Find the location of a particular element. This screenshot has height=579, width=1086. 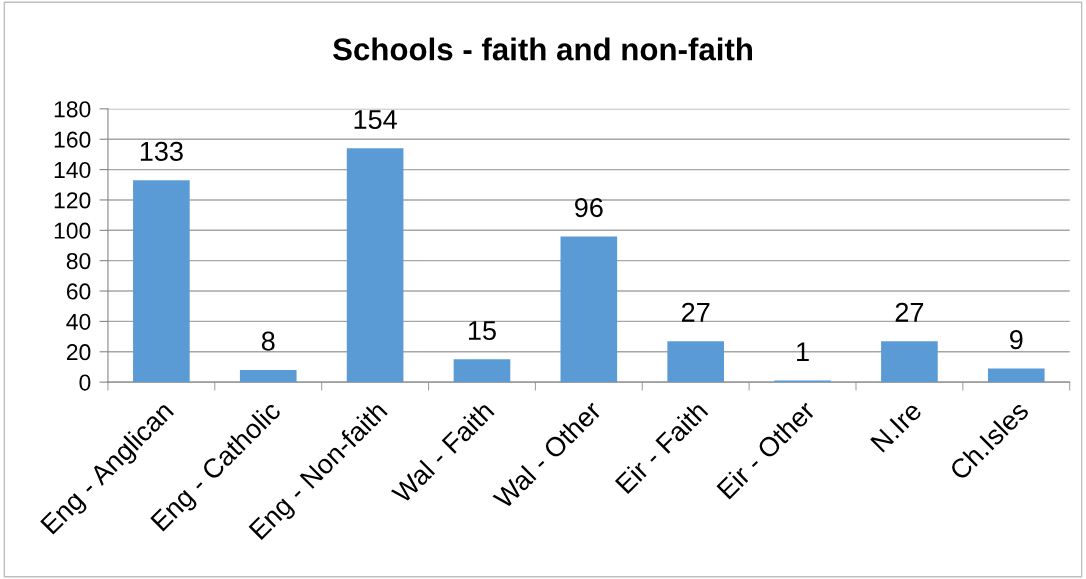

chart-title: Schools - faith and non-faith is located at coordinates (543, 49).